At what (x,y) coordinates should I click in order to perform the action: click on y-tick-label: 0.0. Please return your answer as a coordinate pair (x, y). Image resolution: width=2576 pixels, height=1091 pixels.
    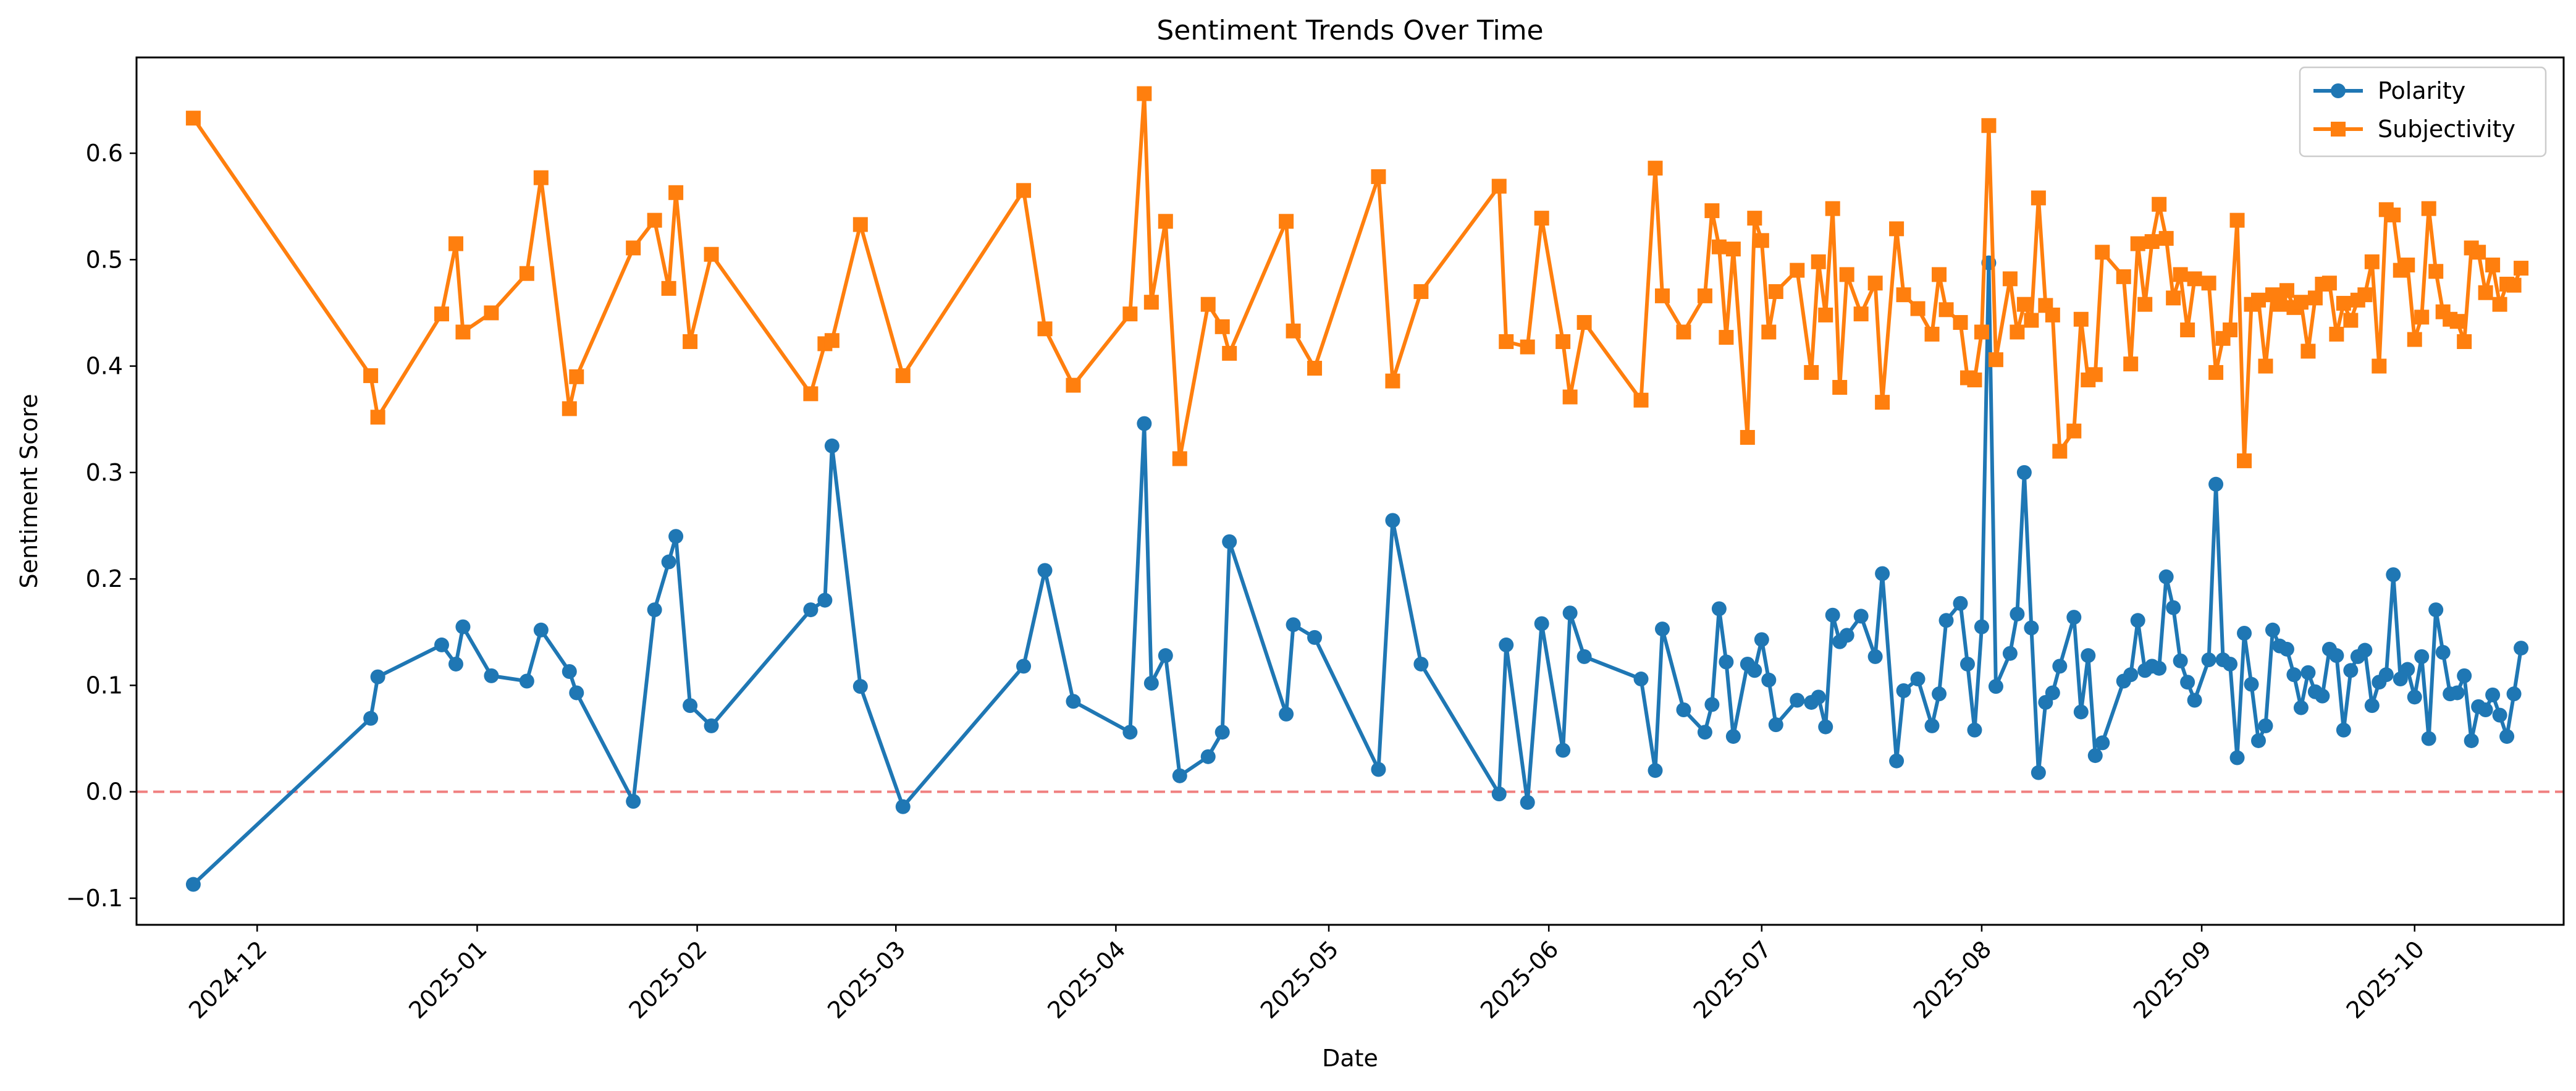
    Looking at the image, I should click on (104, 792).